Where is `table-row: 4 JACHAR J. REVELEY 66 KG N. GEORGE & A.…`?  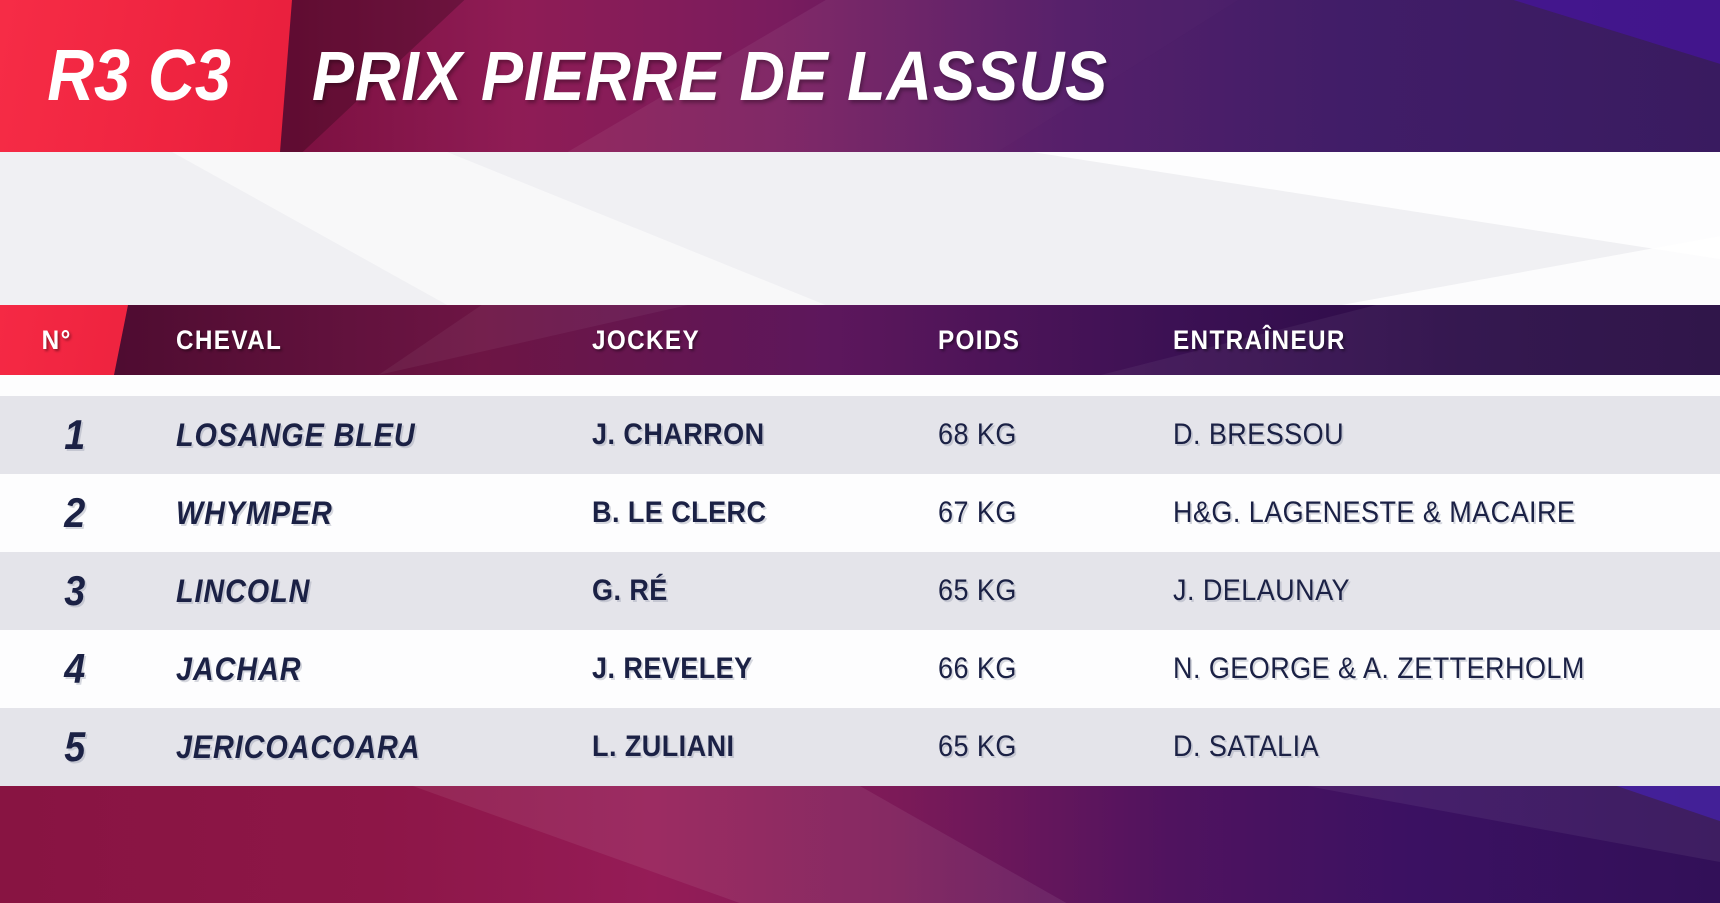
table-row: 4 JACHAR J. REVELEY 66 KG N. GEORGE & A.… is located at coordinates (860, 669).